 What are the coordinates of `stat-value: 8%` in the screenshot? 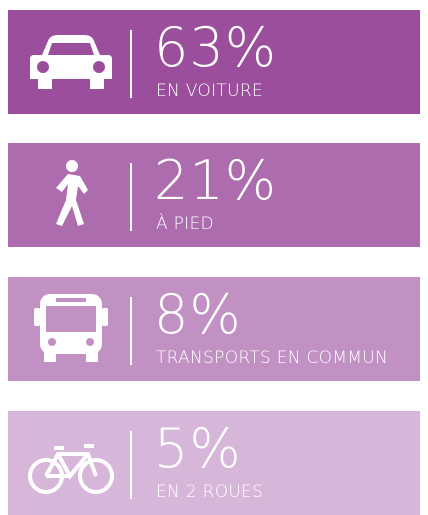 It's located at (198, 314).